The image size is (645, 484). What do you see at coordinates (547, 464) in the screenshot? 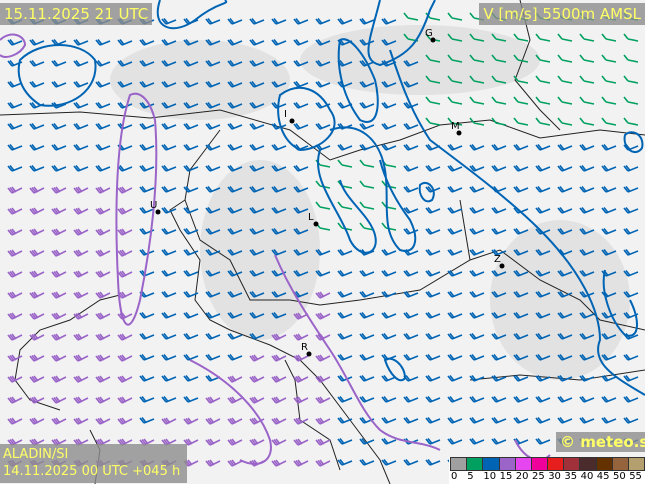
I see `legend-swatches` at bounding box center [547, 464].